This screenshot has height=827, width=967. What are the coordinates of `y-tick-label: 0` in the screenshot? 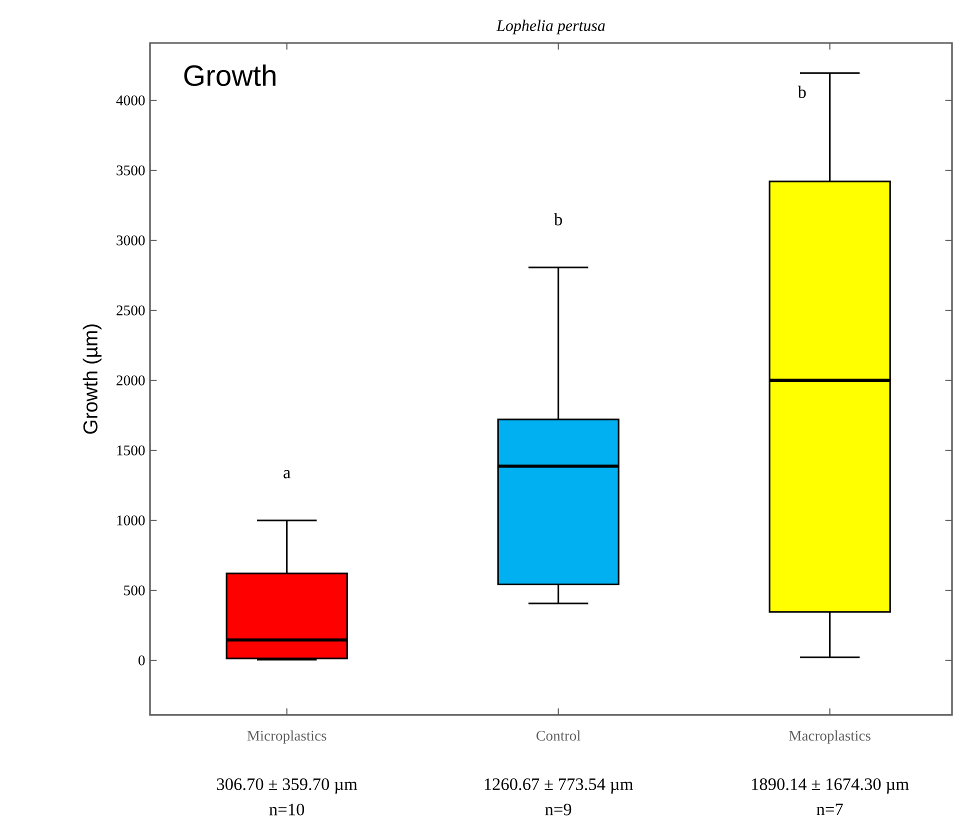 It's located at (141, 660).